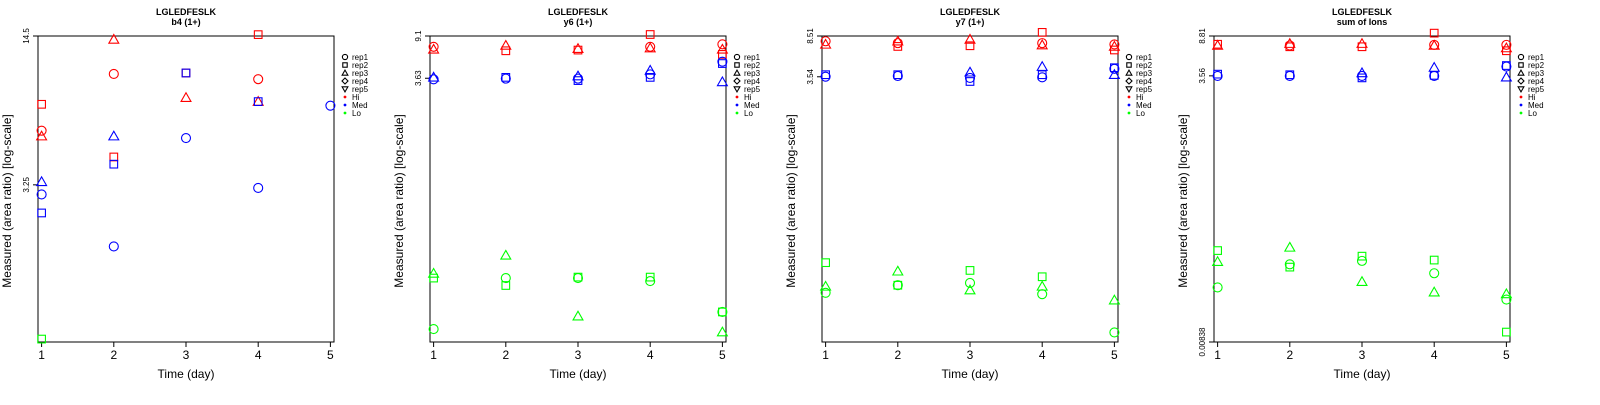  I want to click on x-tick-label: 3, so click(186, 355).